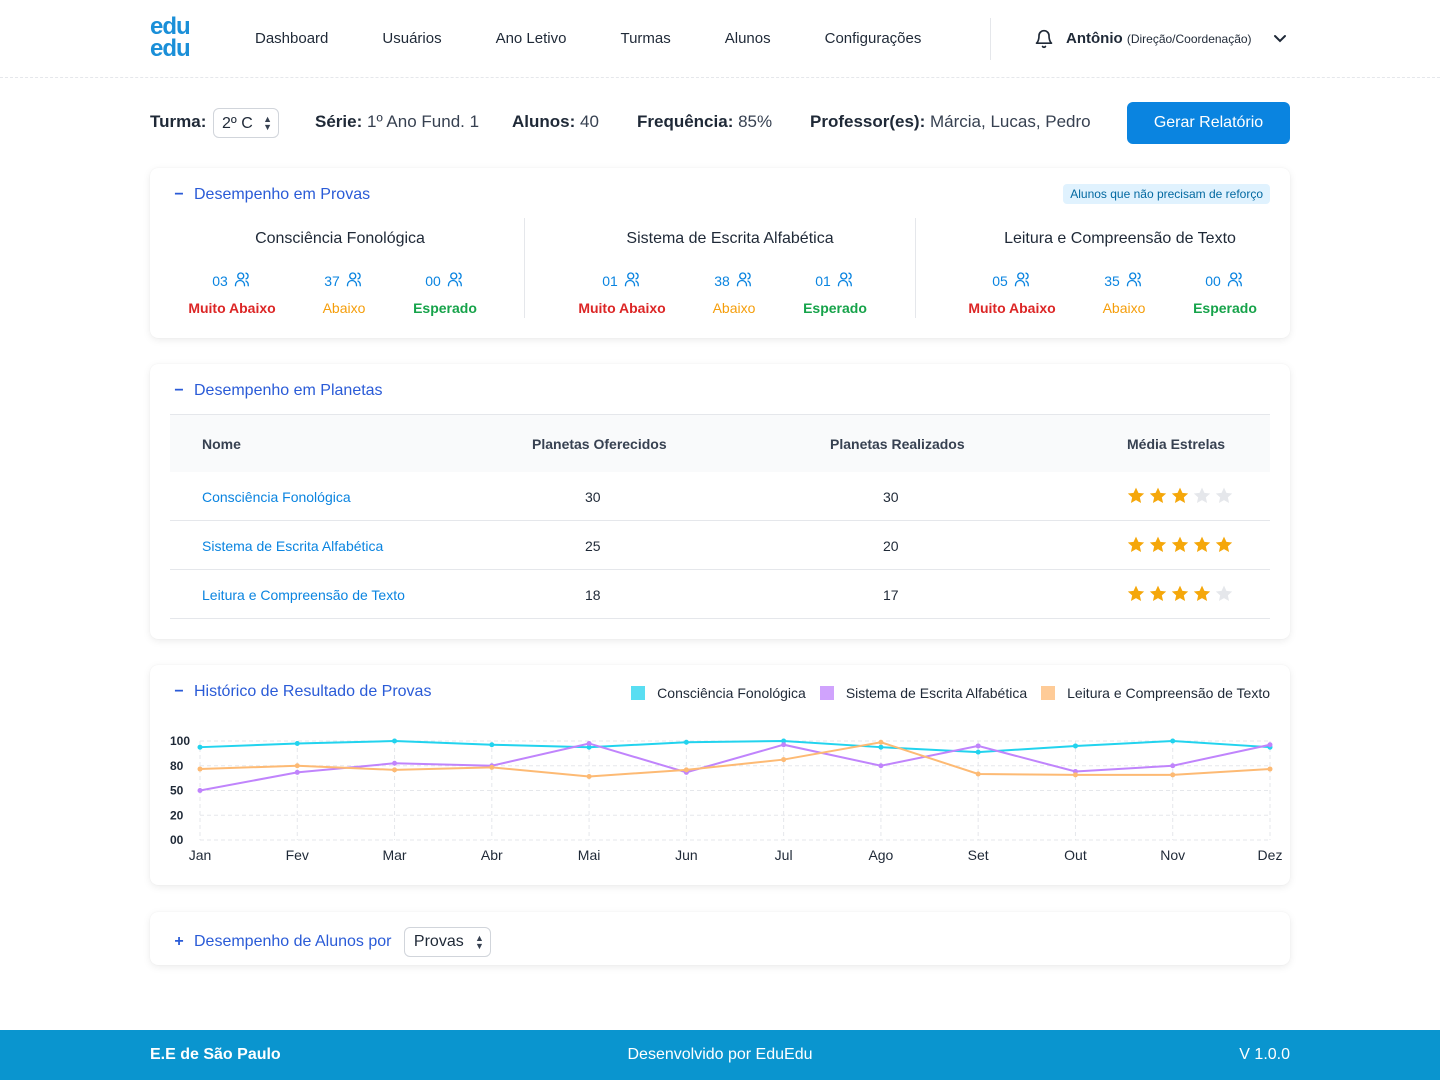  I want to click on table-row: Sistema de Escrita Alfabética 25 20, so click(720, 545).